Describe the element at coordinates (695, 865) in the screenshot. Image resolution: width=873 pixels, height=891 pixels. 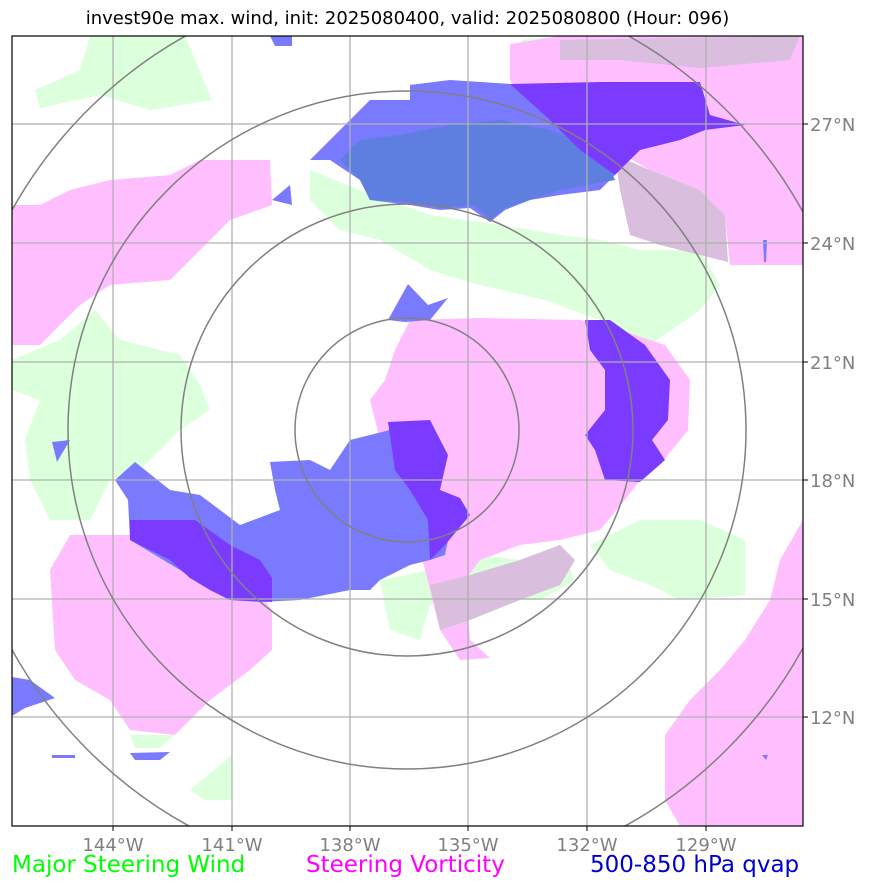
I see `legend-qvap: 500-850 hPa qvap` at that location.